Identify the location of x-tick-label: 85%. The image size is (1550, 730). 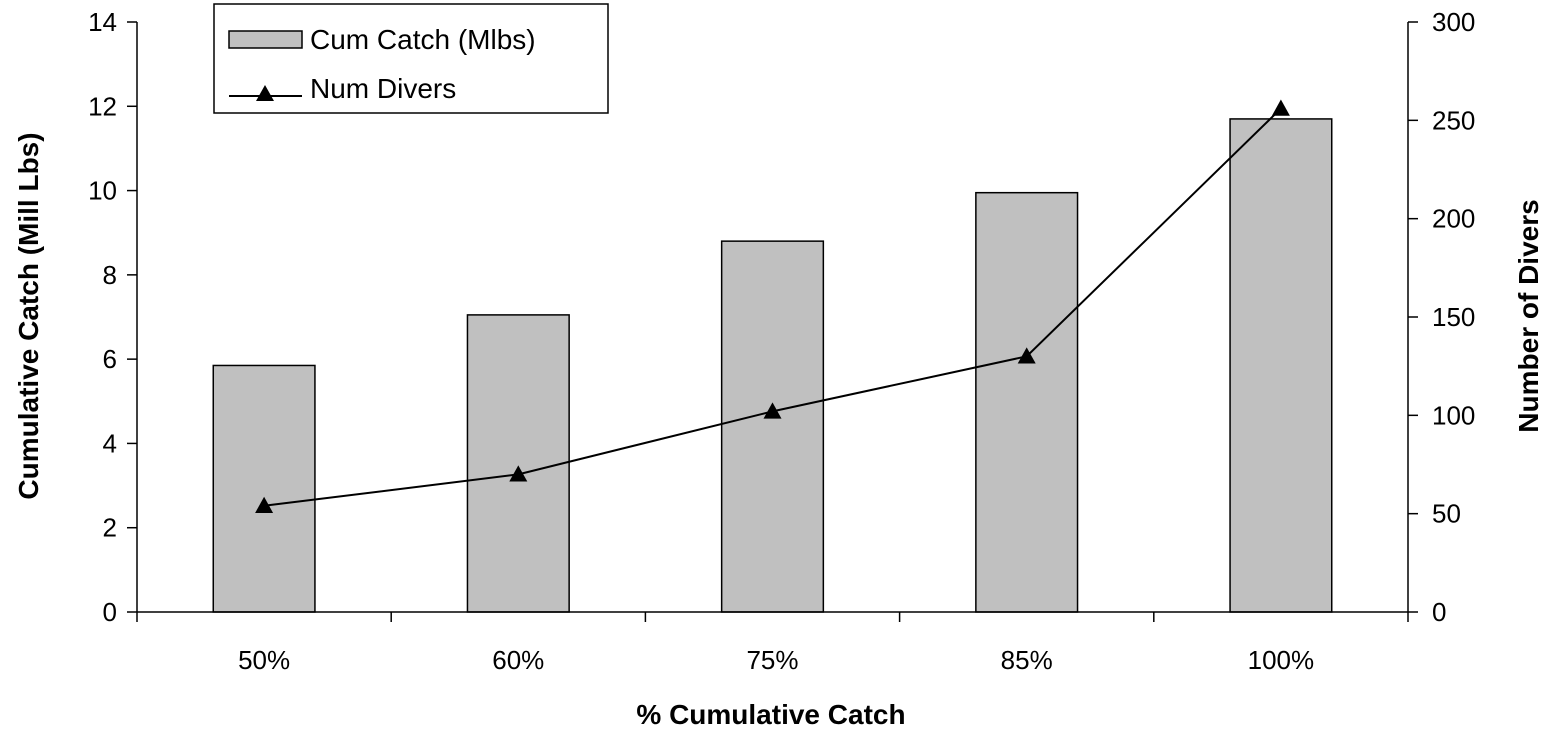
(1027, 660).